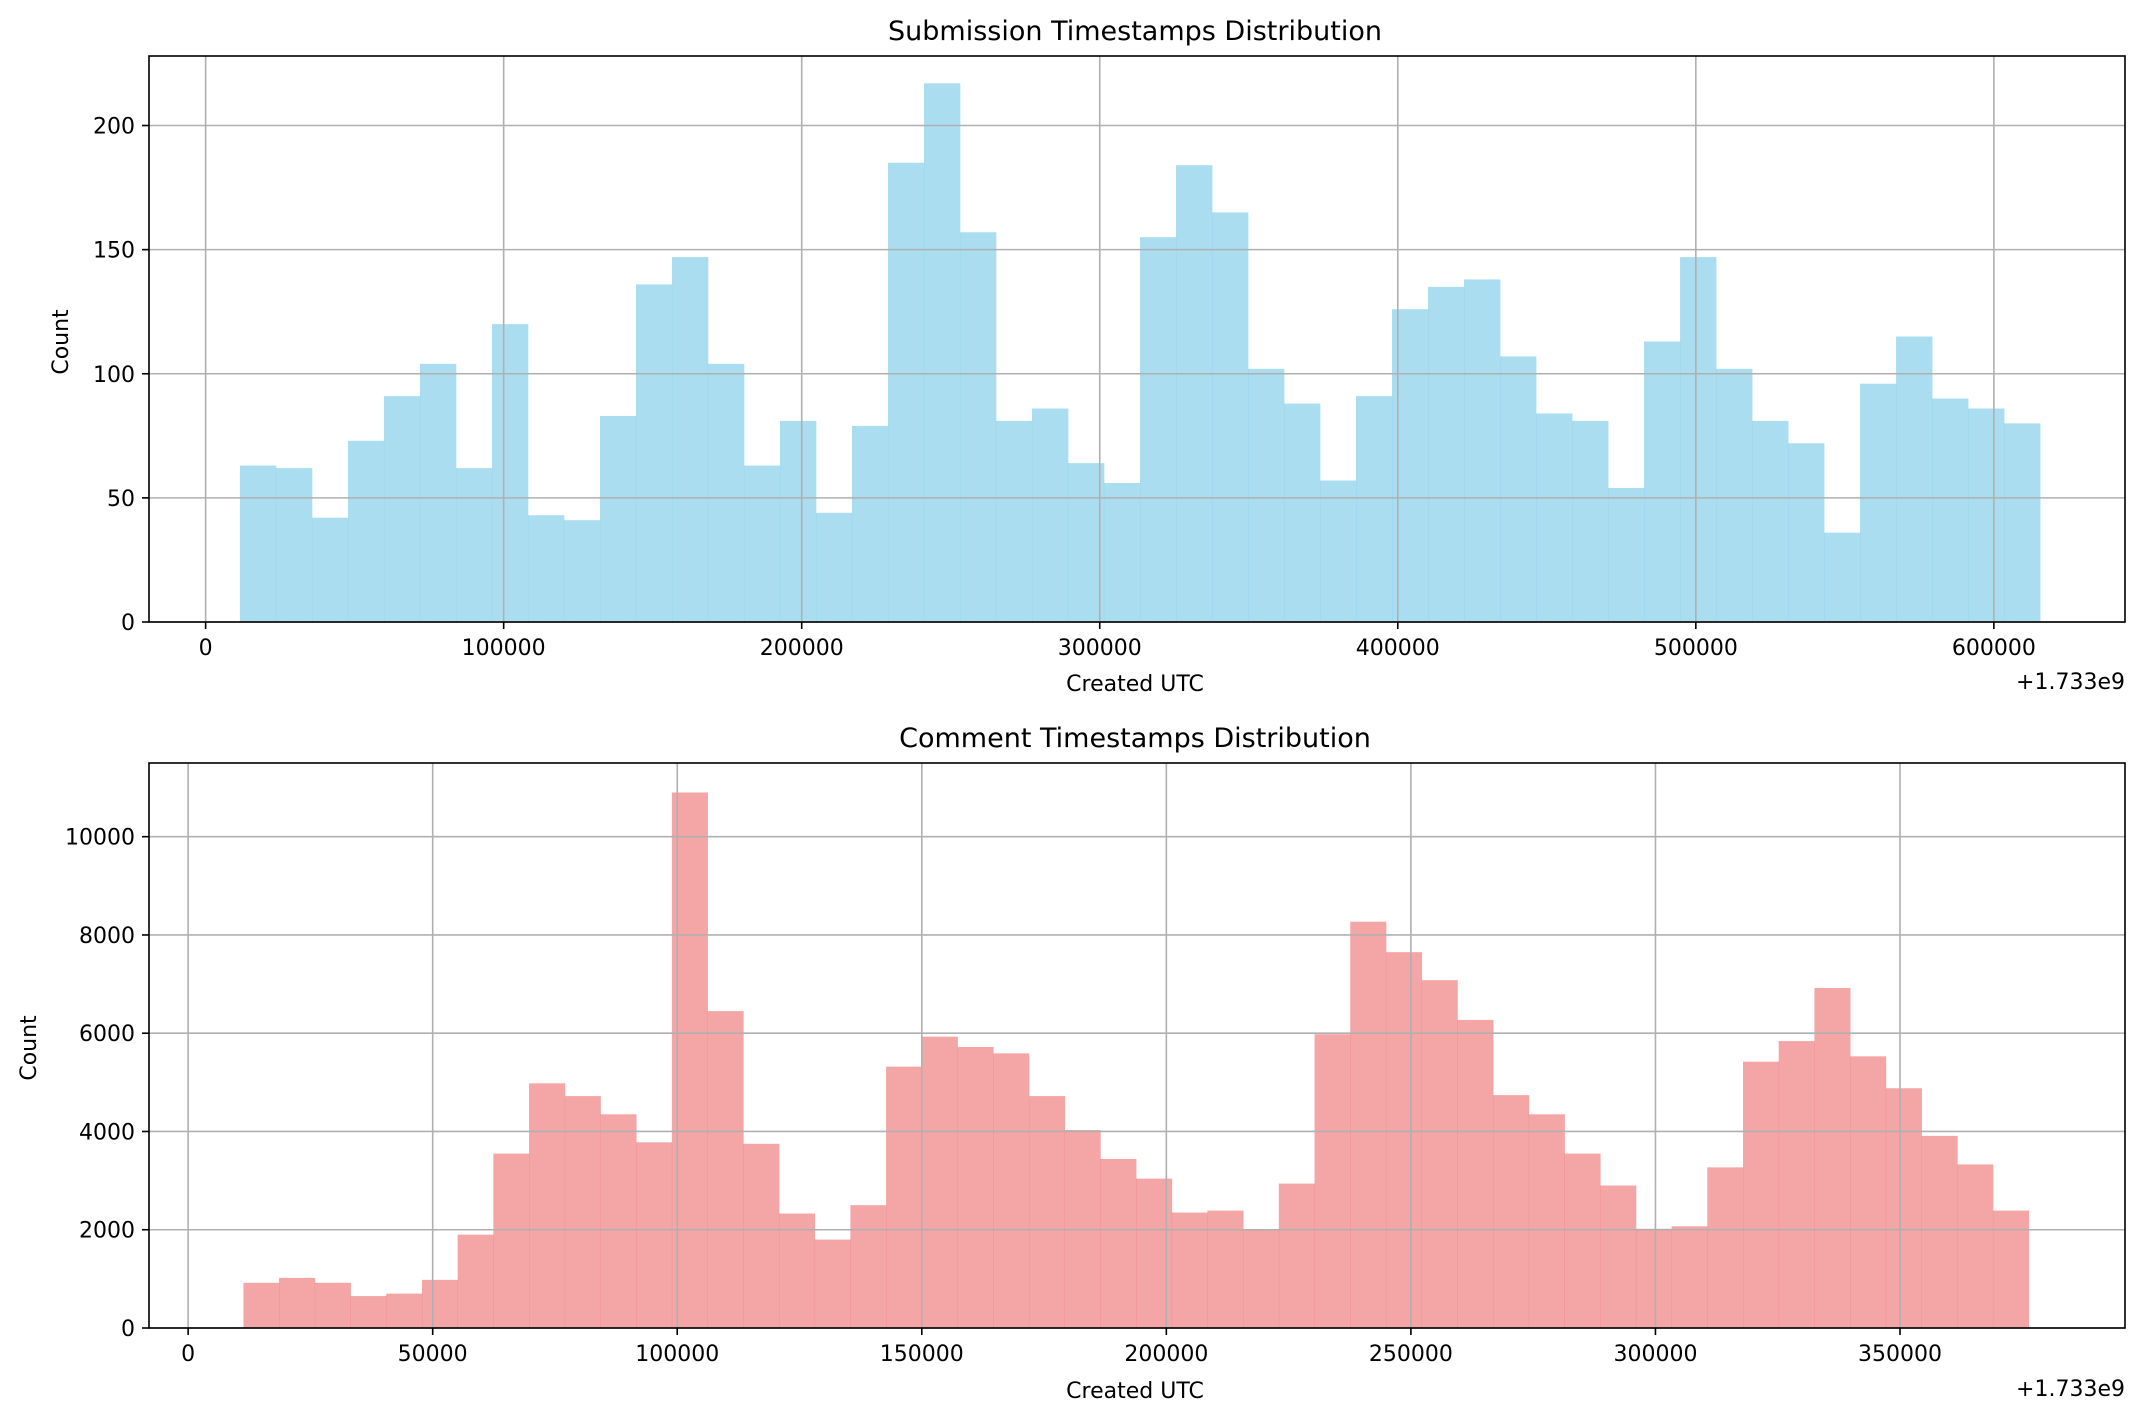 The width and height of the screenshot is (2141, 1422). Describe the element at coordinates (1135, 1391) in the screenshot. I see `comment-x-axis-label: Created UTC` at that location.